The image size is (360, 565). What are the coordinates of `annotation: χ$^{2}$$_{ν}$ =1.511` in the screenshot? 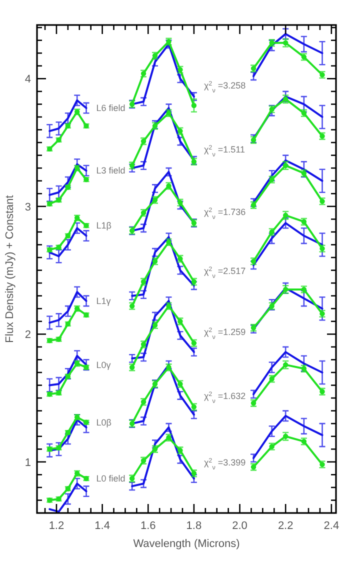 It's located at (224, 151).